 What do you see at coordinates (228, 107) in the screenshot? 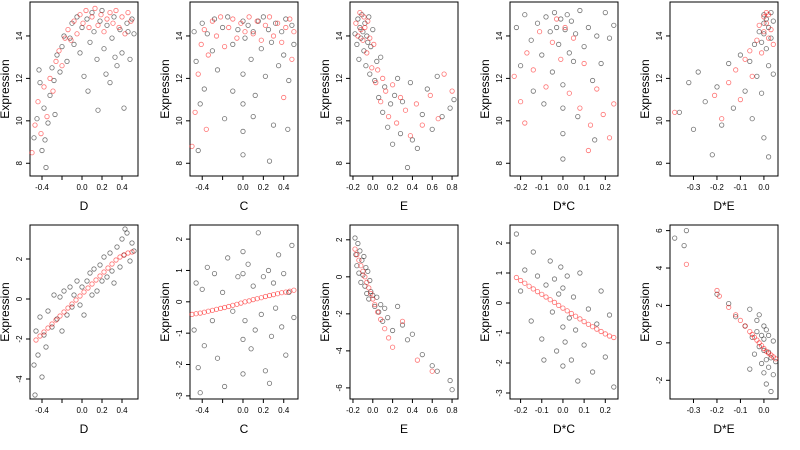
I see `scatter-panel-p2: -0.4 0.0 0.2 0.4 8 10 12 14 C Expression` at bounding box center [228, 107].